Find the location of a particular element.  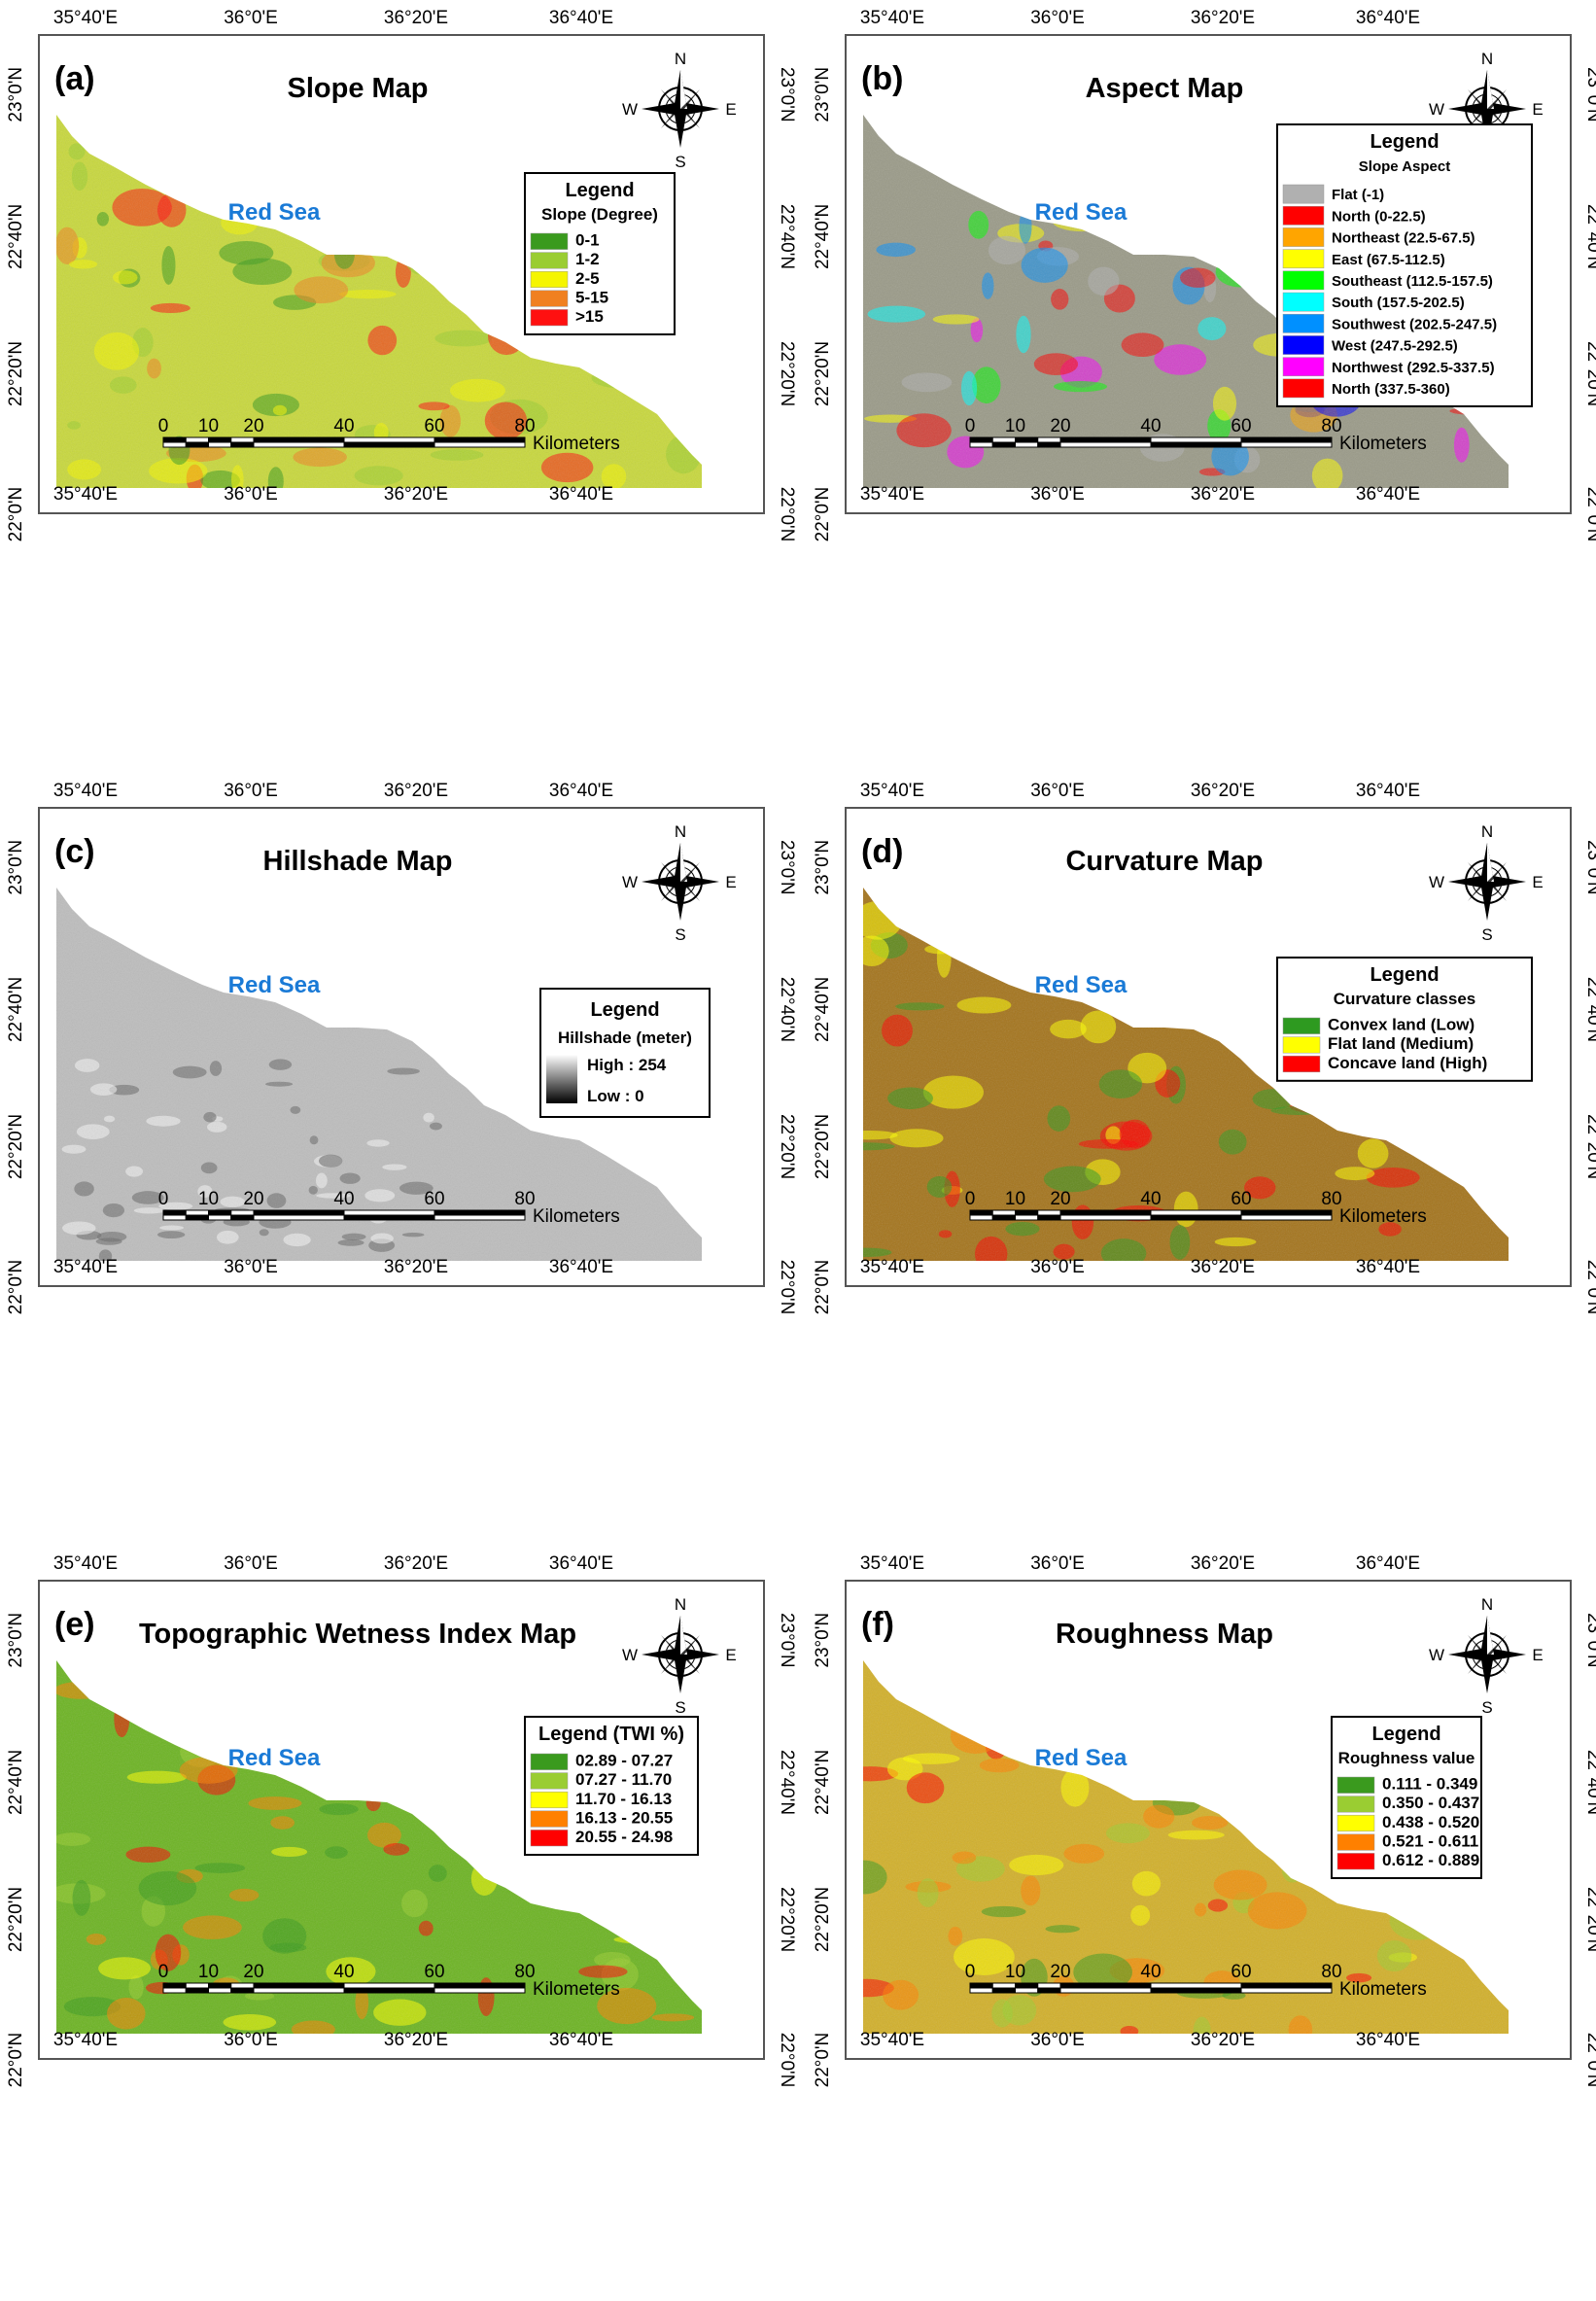

legend-item-label: Northwest (292.5-337.5) is located at coordinates (1413, 368).